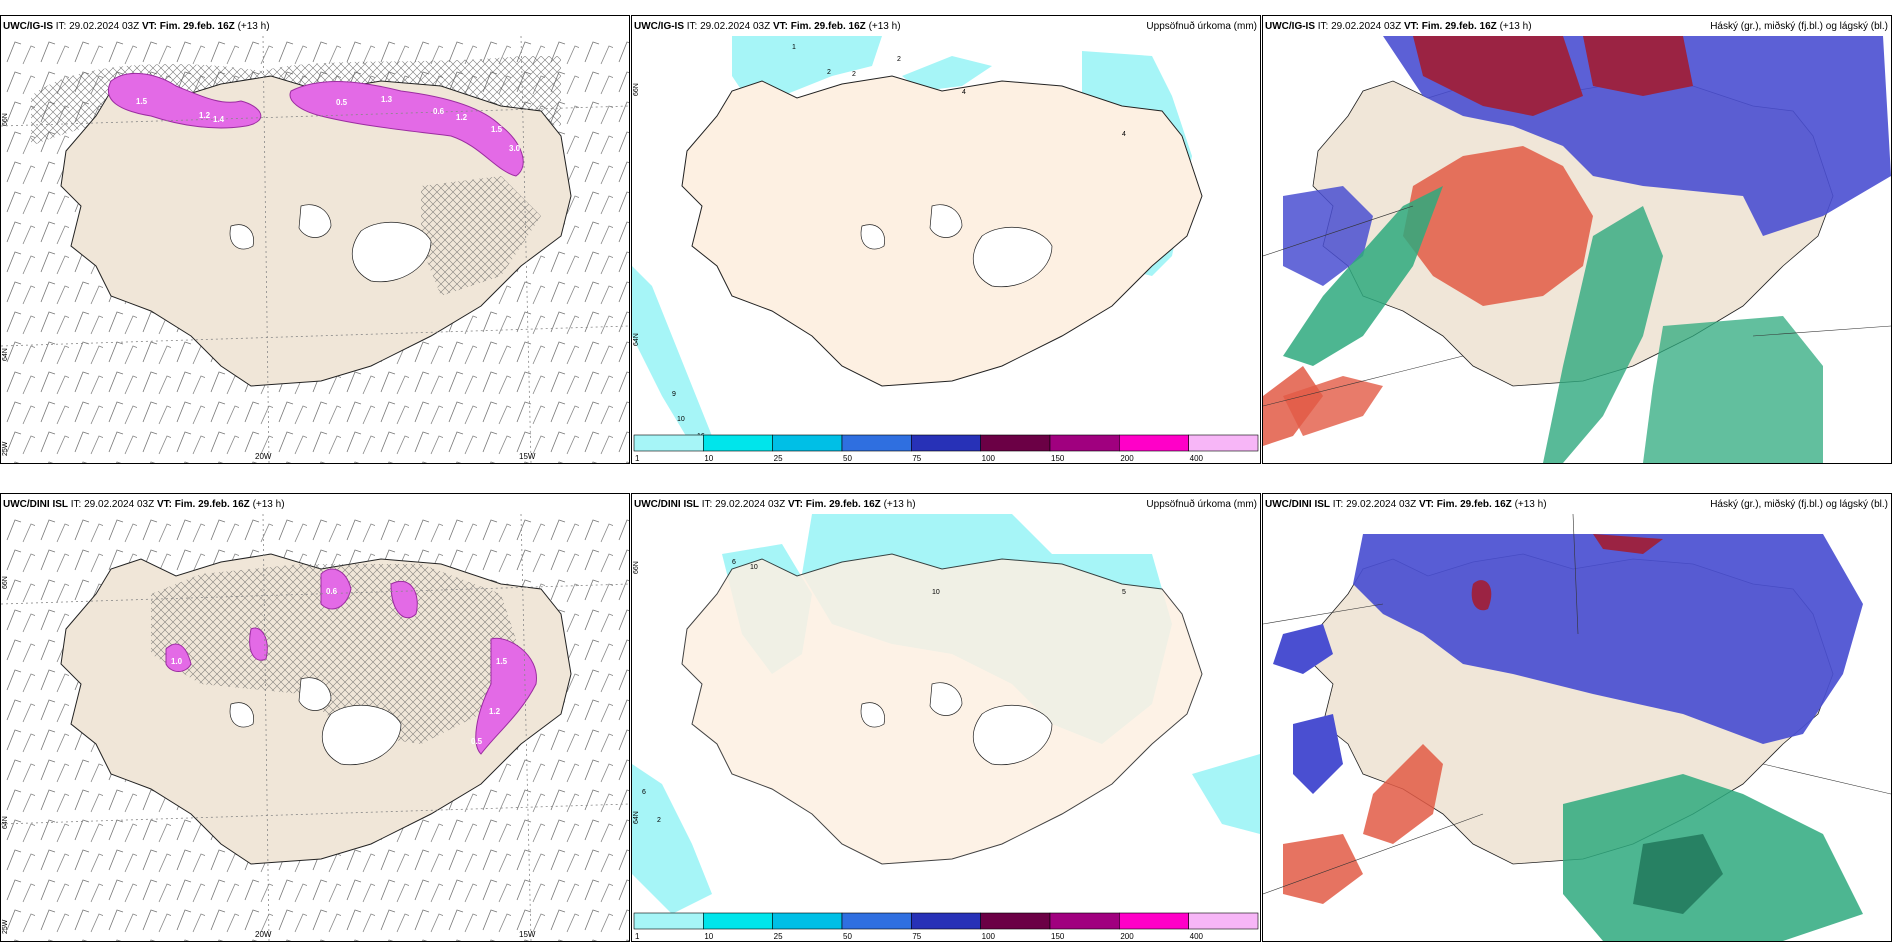  What do you see at coordinates (1577, 727) in the screenshot?
I see `map-bottom-right` at bounding box center [1577, 727].